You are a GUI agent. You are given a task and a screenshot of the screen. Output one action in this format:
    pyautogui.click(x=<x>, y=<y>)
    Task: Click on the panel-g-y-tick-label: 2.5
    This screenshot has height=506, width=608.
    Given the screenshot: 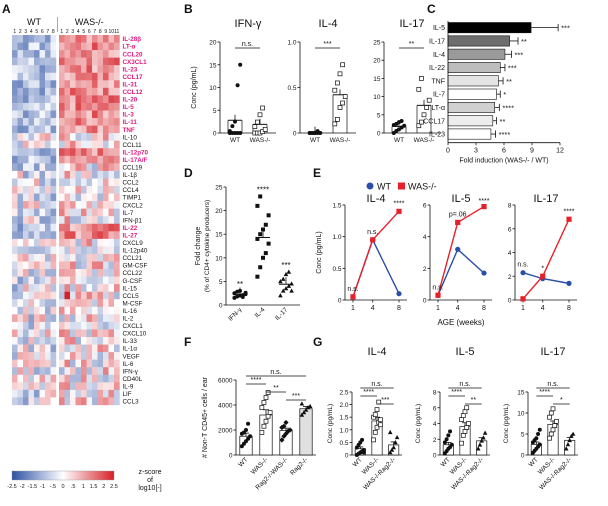 What is the action you would take?
    pyautogui.click(x=343, y=393)
    